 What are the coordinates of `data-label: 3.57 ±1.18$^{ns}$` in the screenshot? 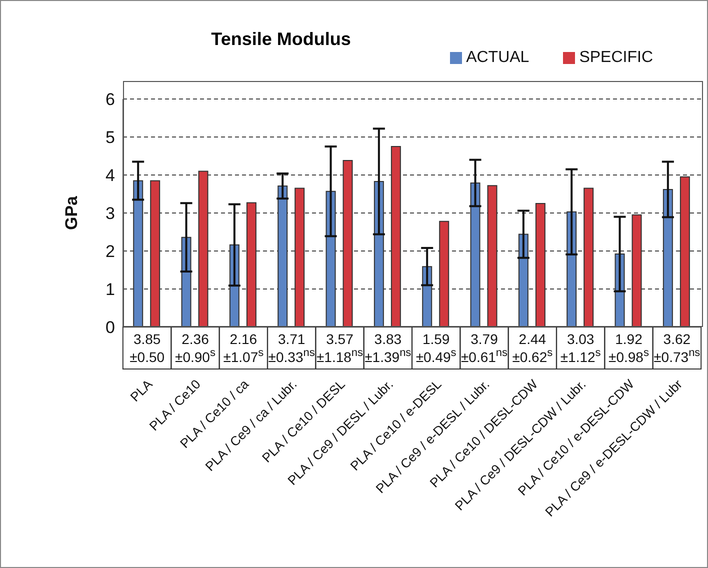 It's located at (340, 348).